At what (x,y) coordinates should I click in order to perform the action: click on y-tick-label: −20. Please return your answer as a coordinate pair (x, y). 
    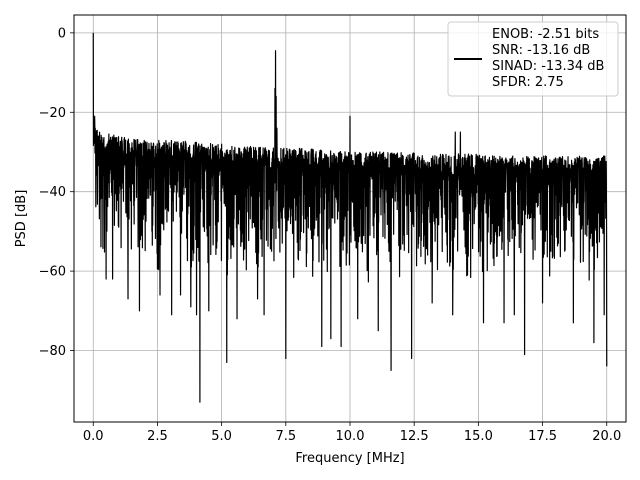
    Looking at the image, I should click on (52, 113).